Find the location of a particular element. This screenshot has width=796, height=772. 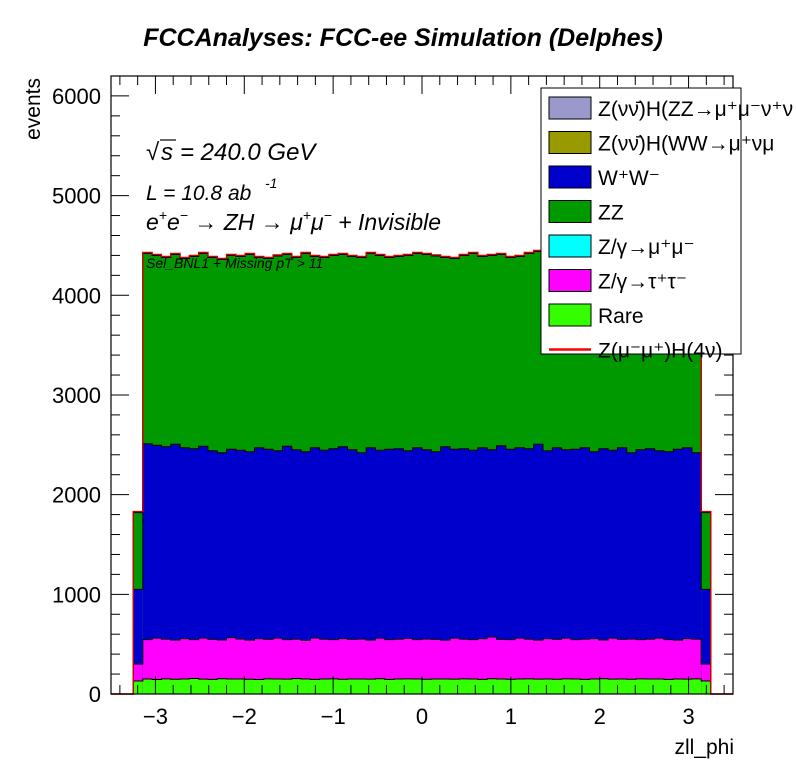

x-tick-label: 0 is located at coordinates (422, 716).